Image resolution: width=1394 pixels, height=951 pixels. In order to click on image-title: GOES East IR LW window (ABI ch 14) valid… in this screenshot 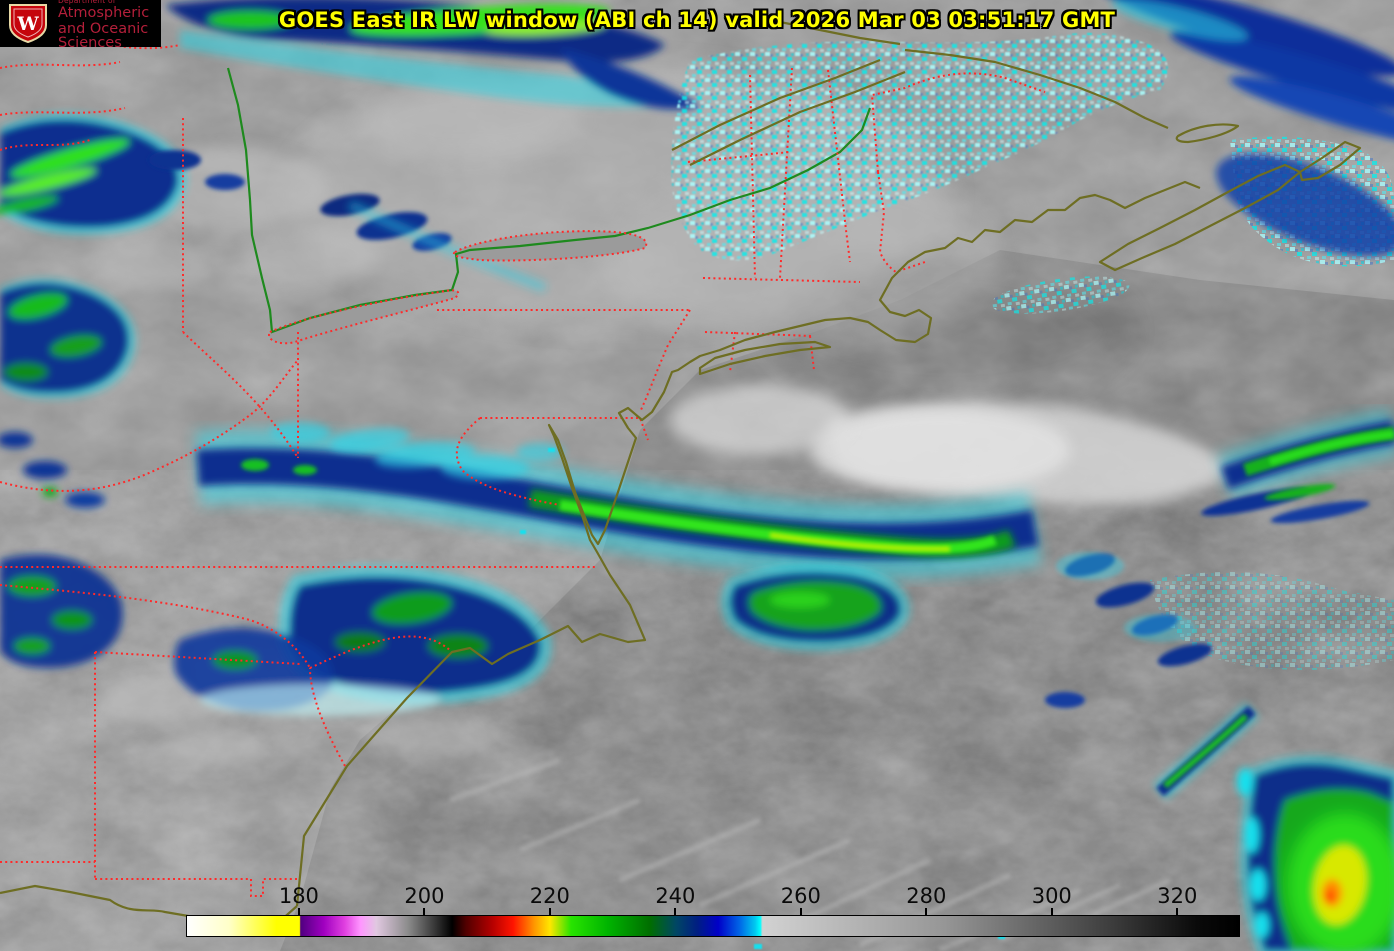, I will do `click(697, 20)`.